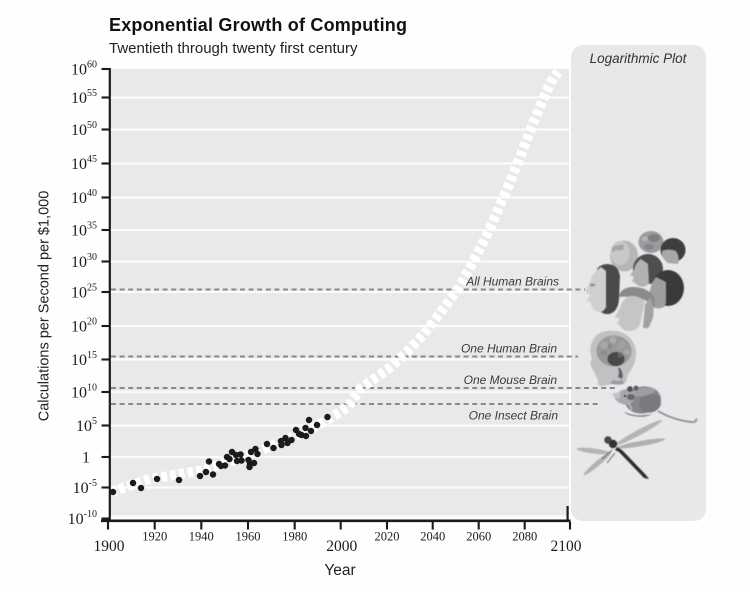  Describe the element at coordinates (248, 537) in the screenshot. I see `svg-text: 1960` at that location.